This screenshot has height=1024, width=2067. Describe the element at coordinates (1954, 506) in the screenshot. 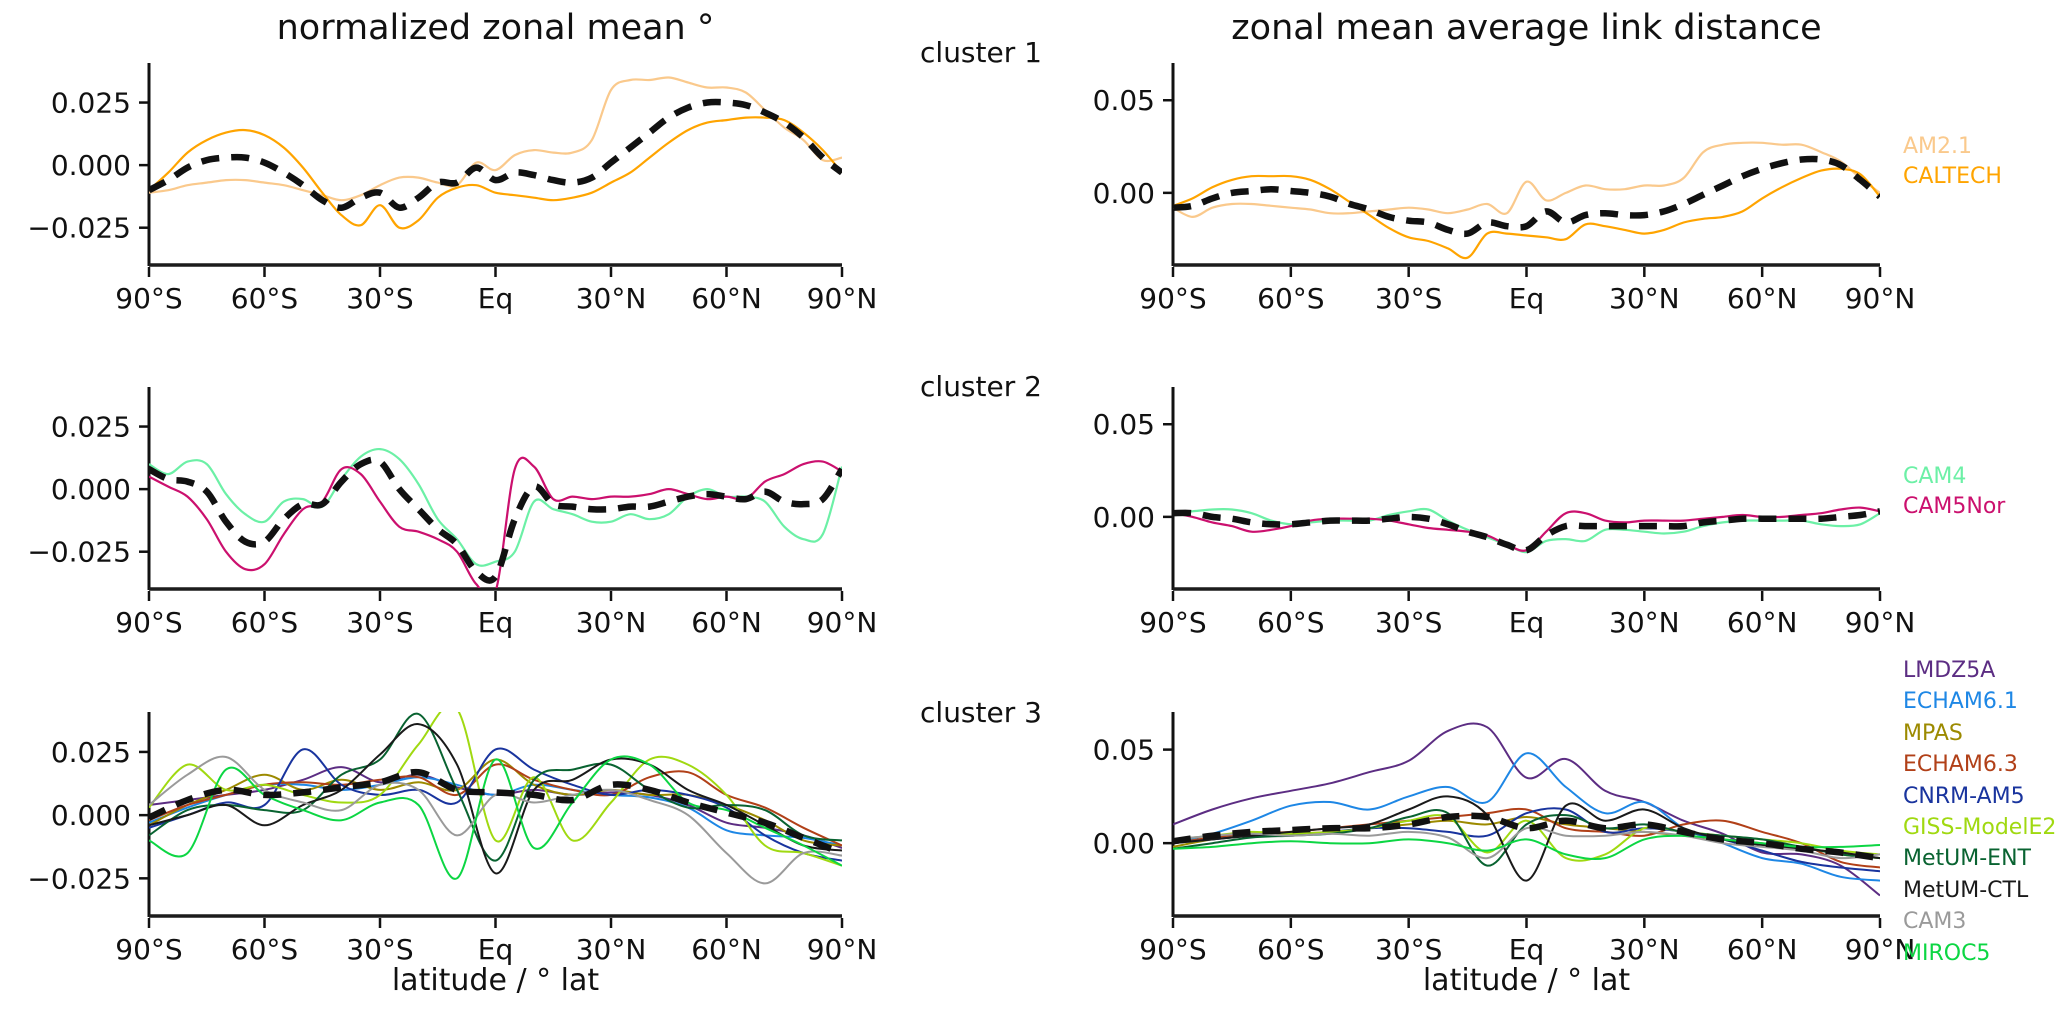

I see `legend-entry-cam5nor: CAM5Nor` at that location.